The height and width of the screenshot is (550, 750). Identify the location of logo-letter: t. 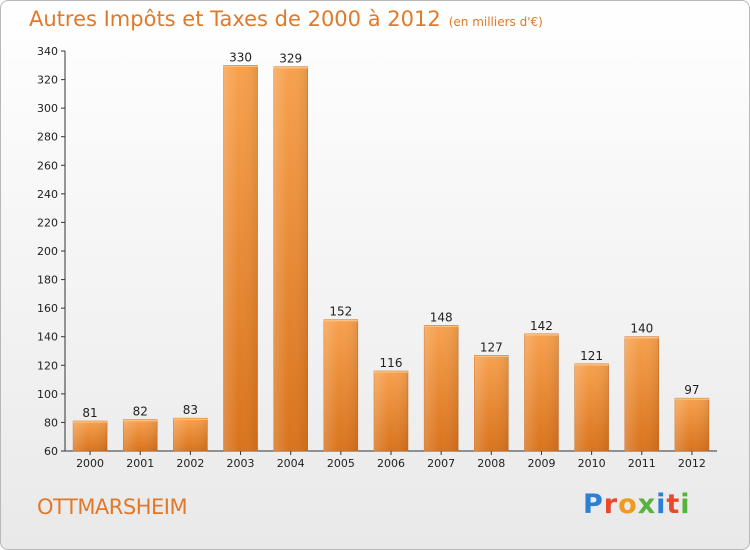
(673, 504).